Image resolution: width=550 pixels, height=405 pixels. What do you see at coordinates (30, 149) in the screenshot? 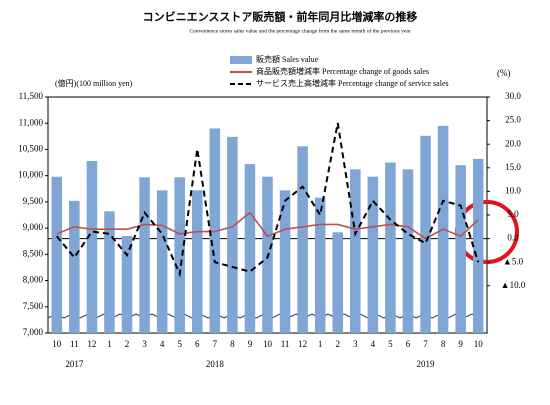
I see `y-tick-label: 10,500` at bounding box center [30, 149].